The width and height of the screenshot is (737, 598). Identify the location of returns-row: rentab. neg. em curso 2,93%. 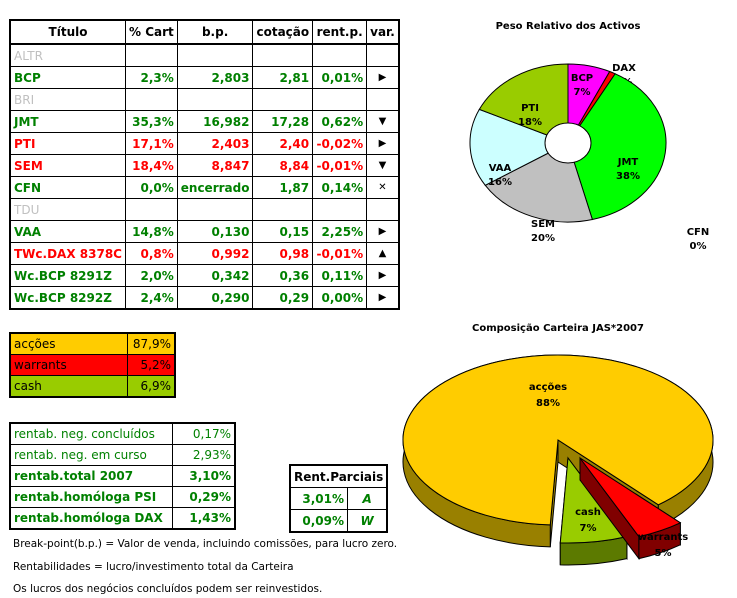
(122, 455).